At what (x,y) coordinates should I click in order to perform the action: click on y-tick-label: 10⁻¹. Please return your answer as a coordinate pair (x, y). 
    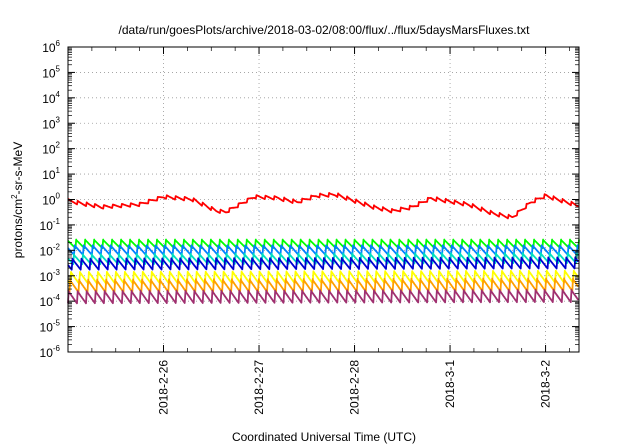
    Looking at the image, I should click on (50, 225).